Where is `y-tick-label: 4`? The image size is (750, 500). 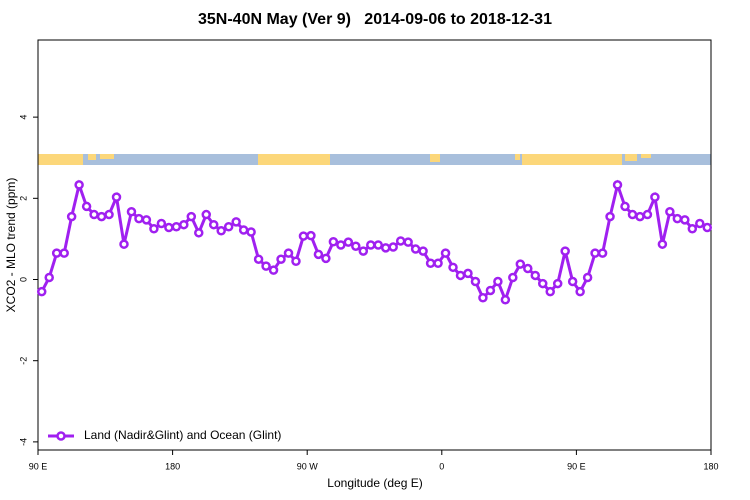
y-tick-label: 4 is located at coordinates (23, 117).